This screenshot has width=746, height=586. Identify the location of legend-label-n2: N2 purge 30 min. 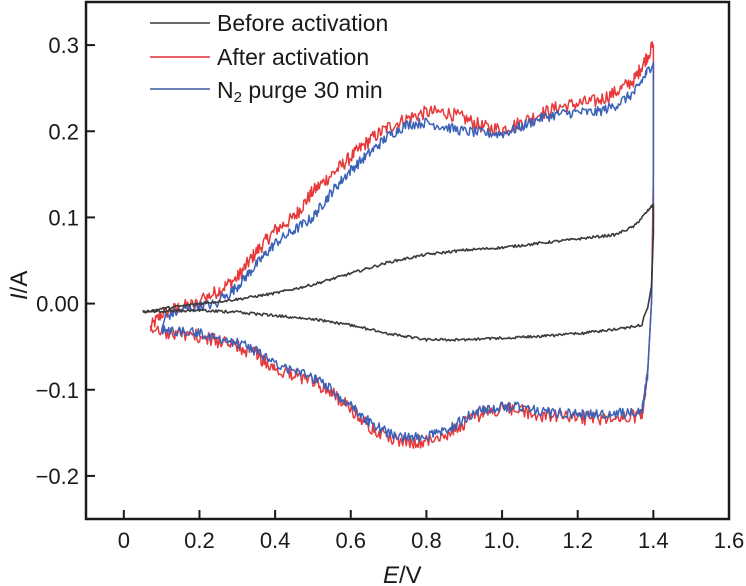
(300, 91).